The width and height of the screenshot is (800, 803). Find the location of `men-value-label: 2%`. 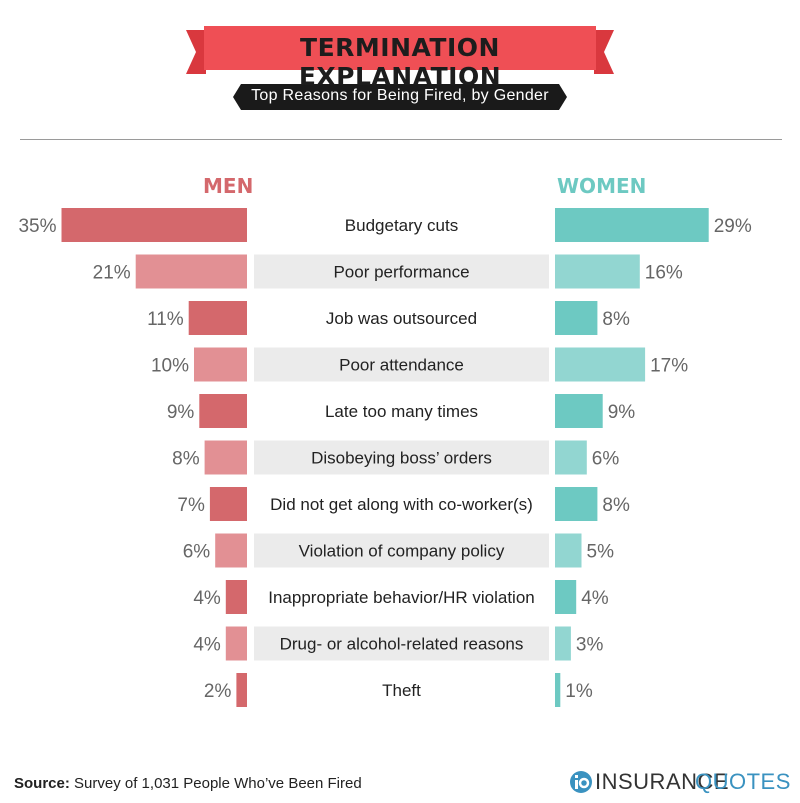

men-value-label: 2% is located at coordinates (218, 691).